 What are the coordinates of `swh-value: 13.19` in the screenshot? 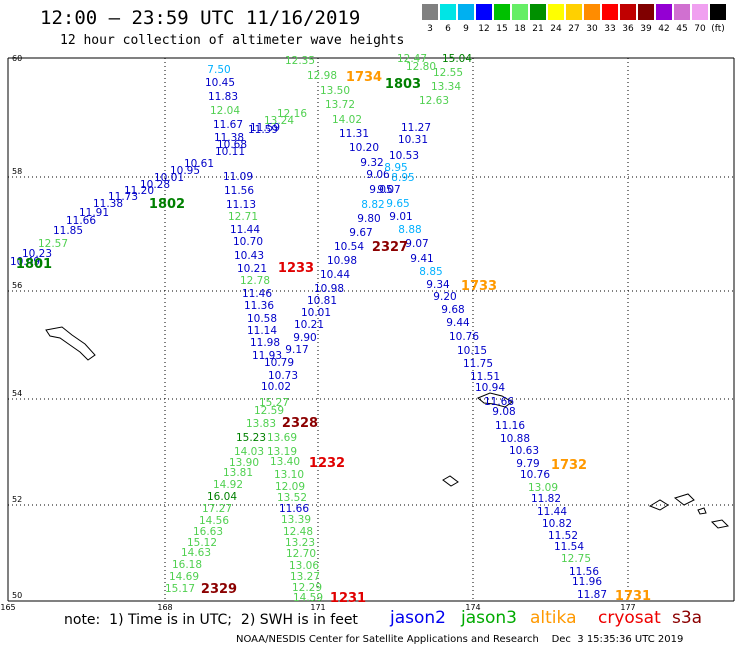 It's located at (282, 452).